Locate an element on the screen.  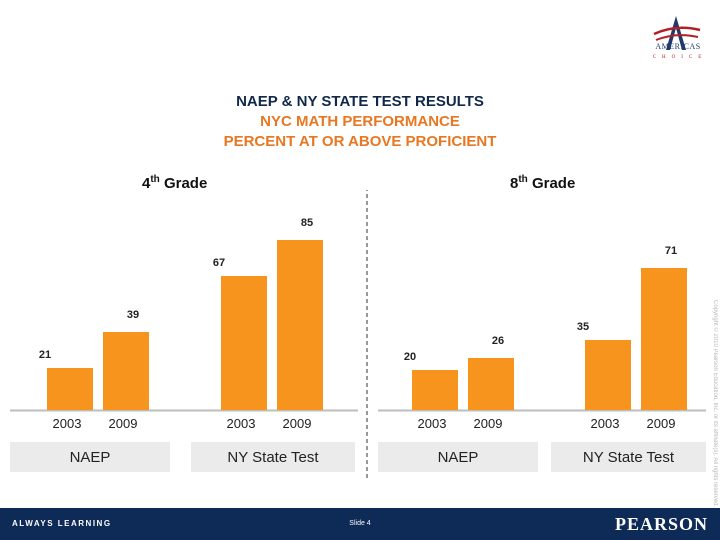
logo-wordmark: AMERICAS is located at coordinates (678, 46).